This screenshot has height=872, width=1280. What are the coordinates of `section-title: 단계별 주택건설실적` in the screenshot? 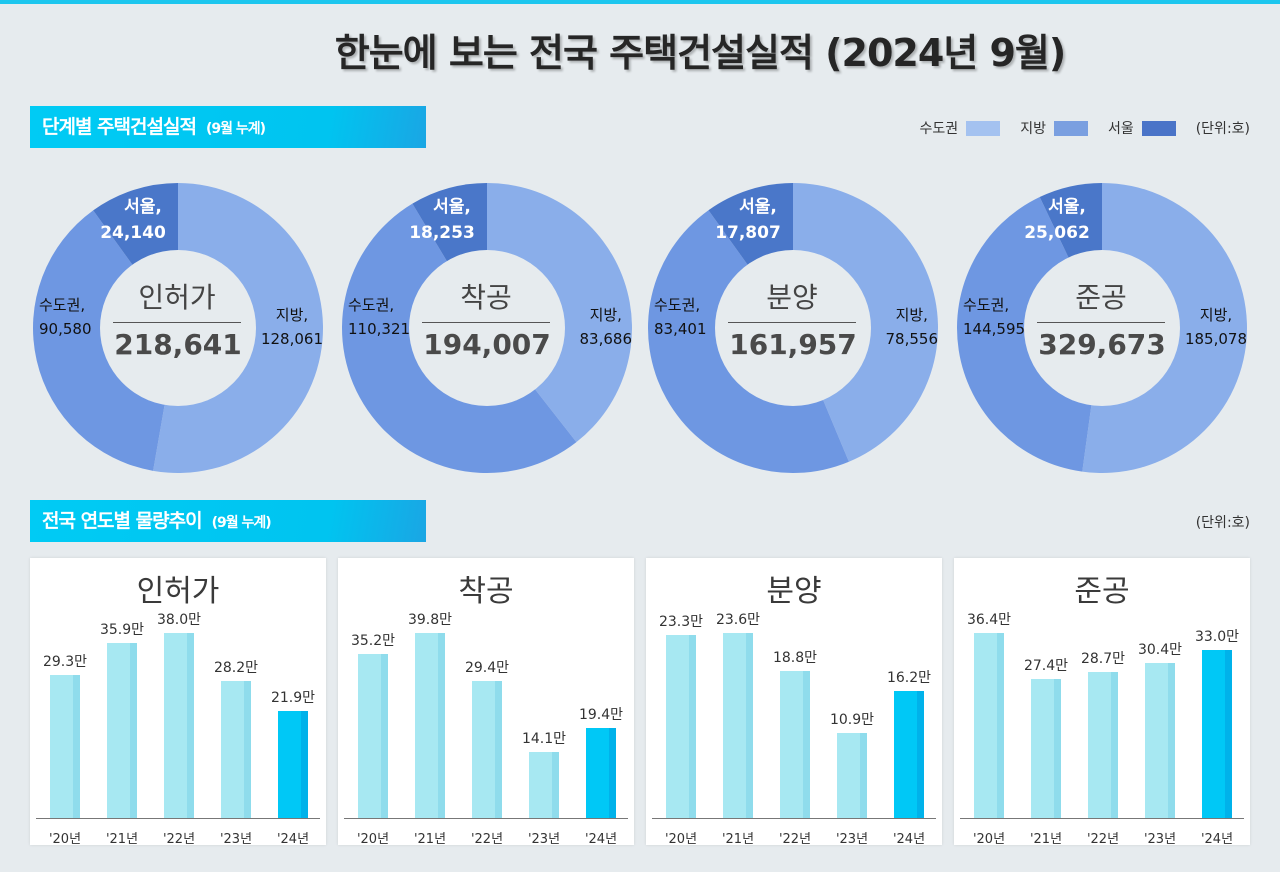 It's located at (119, 127).